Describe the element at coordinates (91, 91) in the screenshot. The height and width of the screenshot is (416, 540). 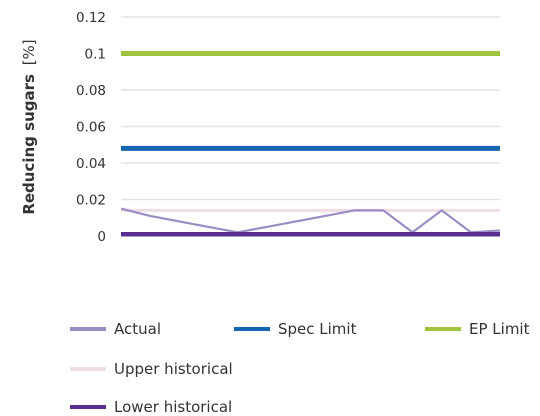
I see `y-tick-label: 0.08` at that location.